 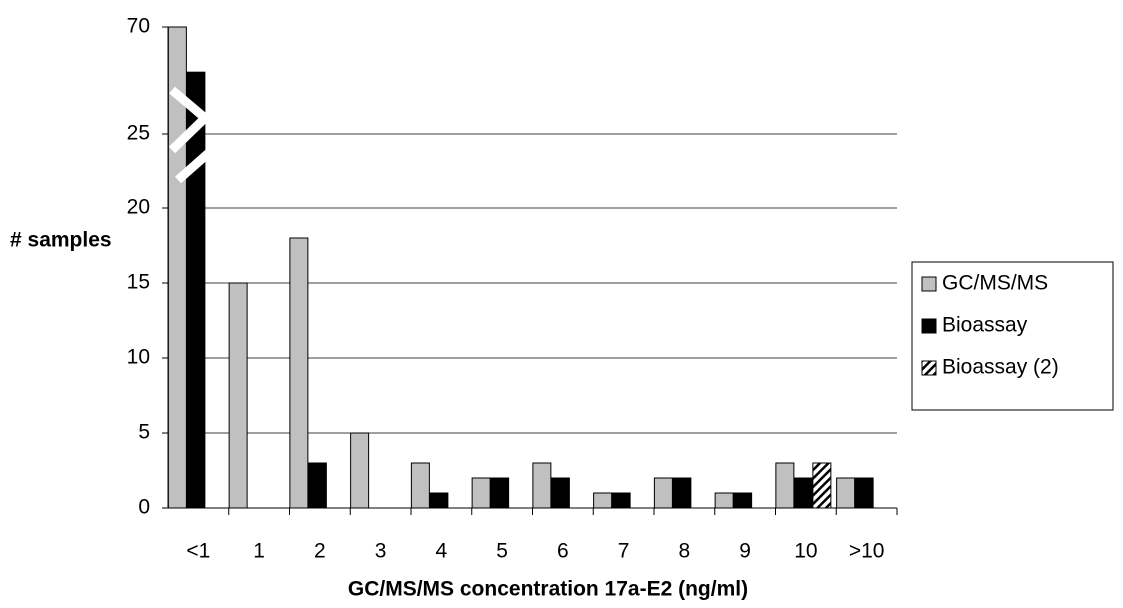 What do you see at coordinates (1000, 367) in the screenshot?
I see `legend-label: Bioassay (2)` at bounding box center [1000, 367].